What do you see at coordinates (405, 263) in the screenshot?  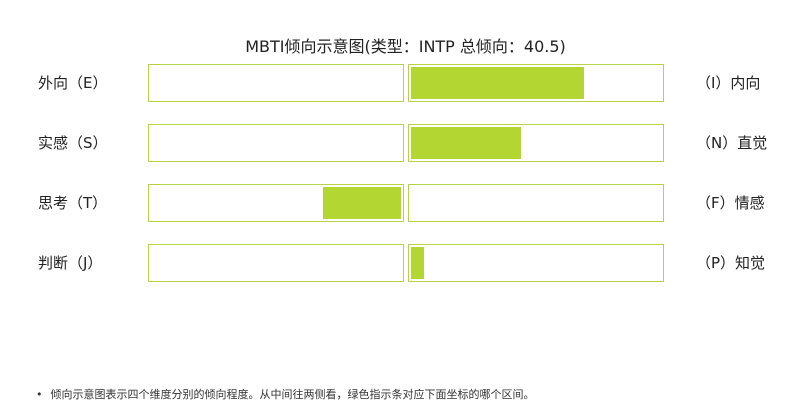 I see `dimension-row: 判断（J） （P）知觉` at bounding box center [405, 263].